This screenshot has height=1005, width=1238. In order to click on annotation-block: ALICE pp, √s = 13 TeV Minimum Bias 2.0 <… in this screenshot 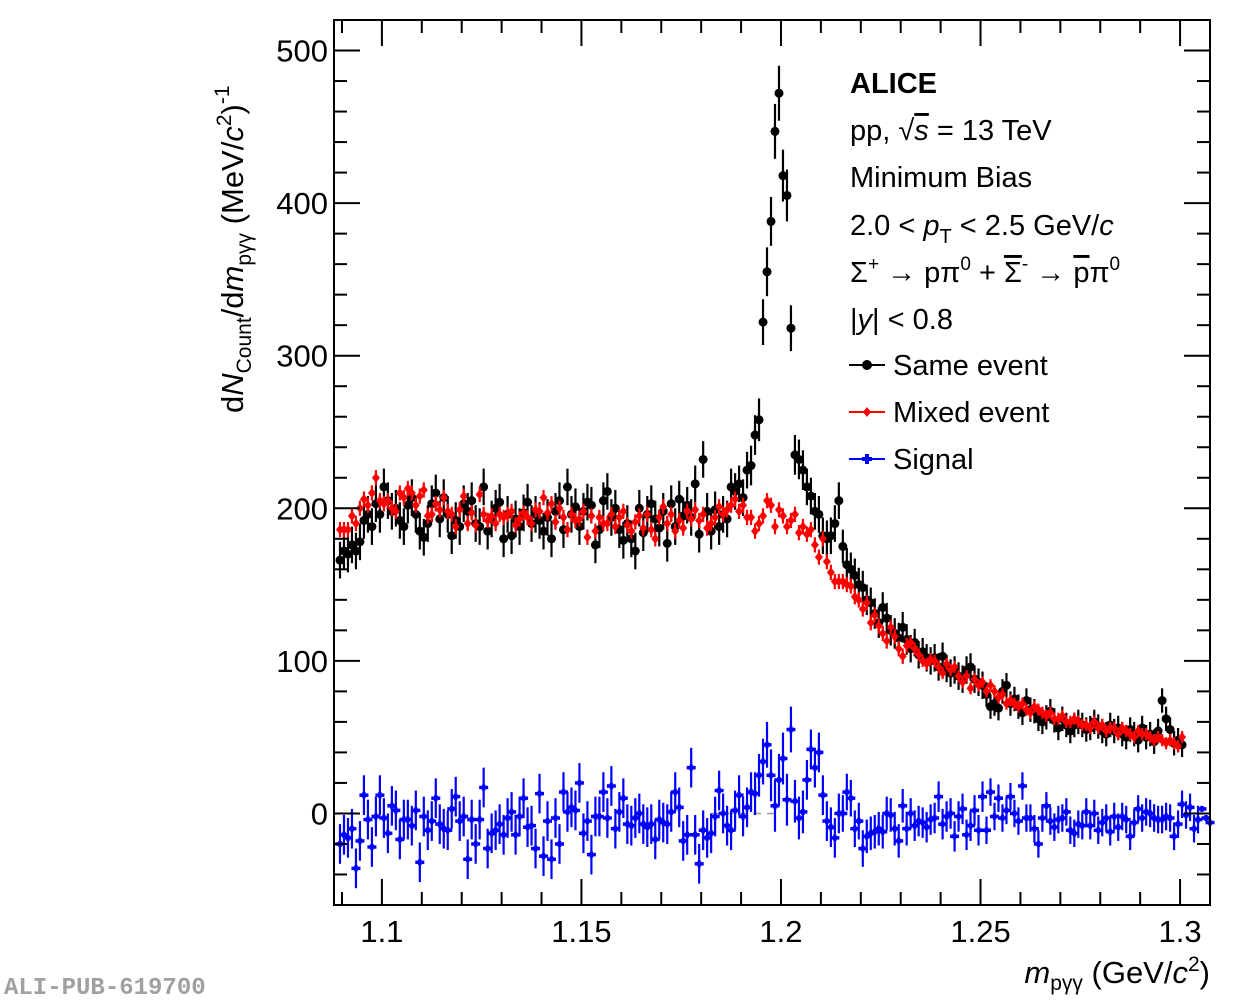, I will do `click(985, 202)`.